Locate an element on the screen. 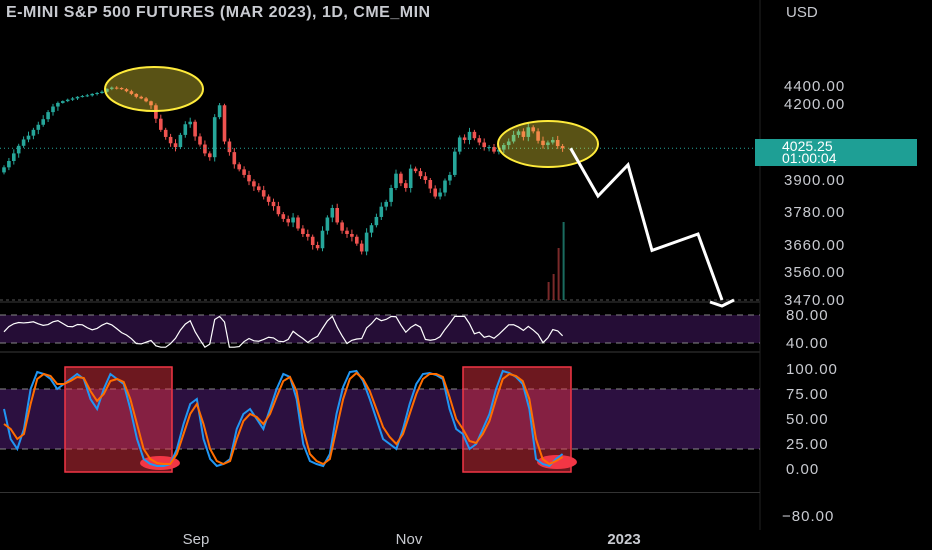 The width and height of the screenshot is (932, 550). rsi-tick-label: 80.00 is located at coordinates (807, 315).